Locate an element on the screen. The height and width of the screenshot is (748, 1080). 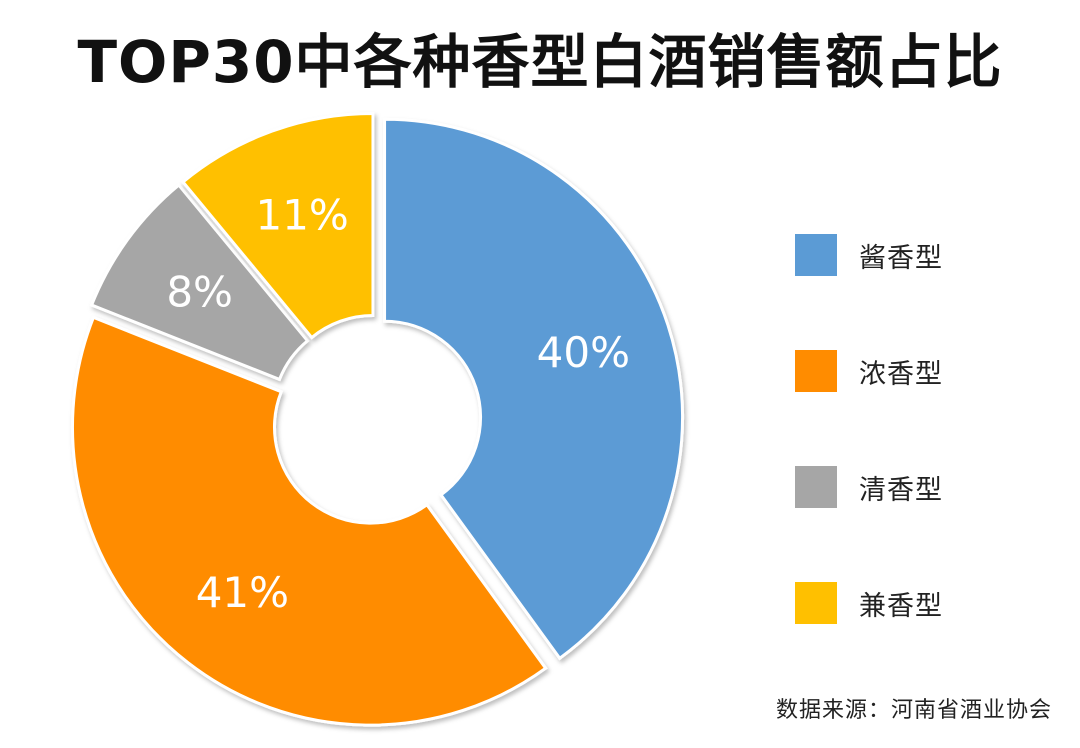
legend-item-4: 兼香型 is located at coordinates (869, 603).